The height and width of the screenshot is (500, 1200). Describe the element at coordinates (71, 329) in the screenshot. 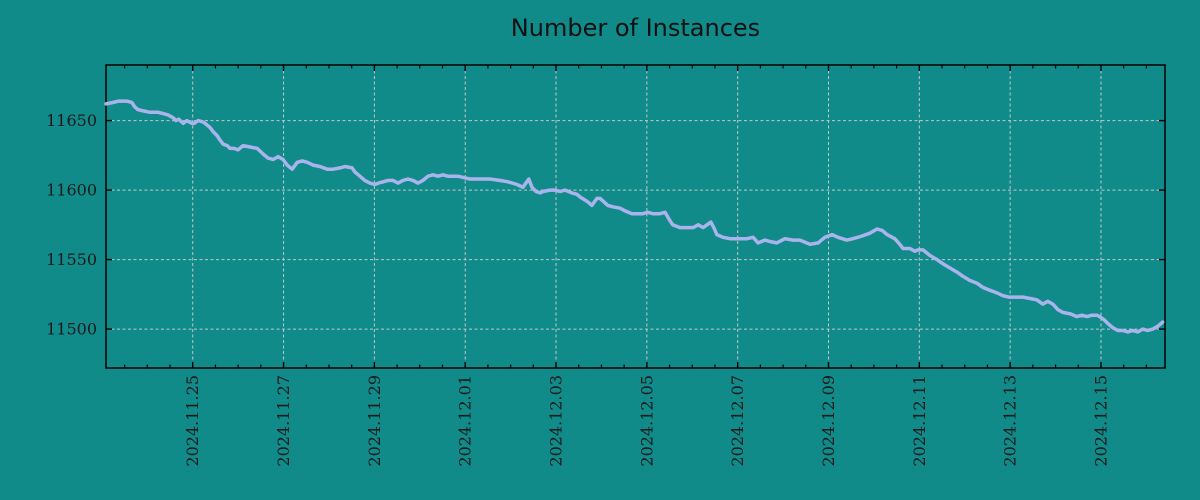

I see `y-tick-label: 11500` at that location.